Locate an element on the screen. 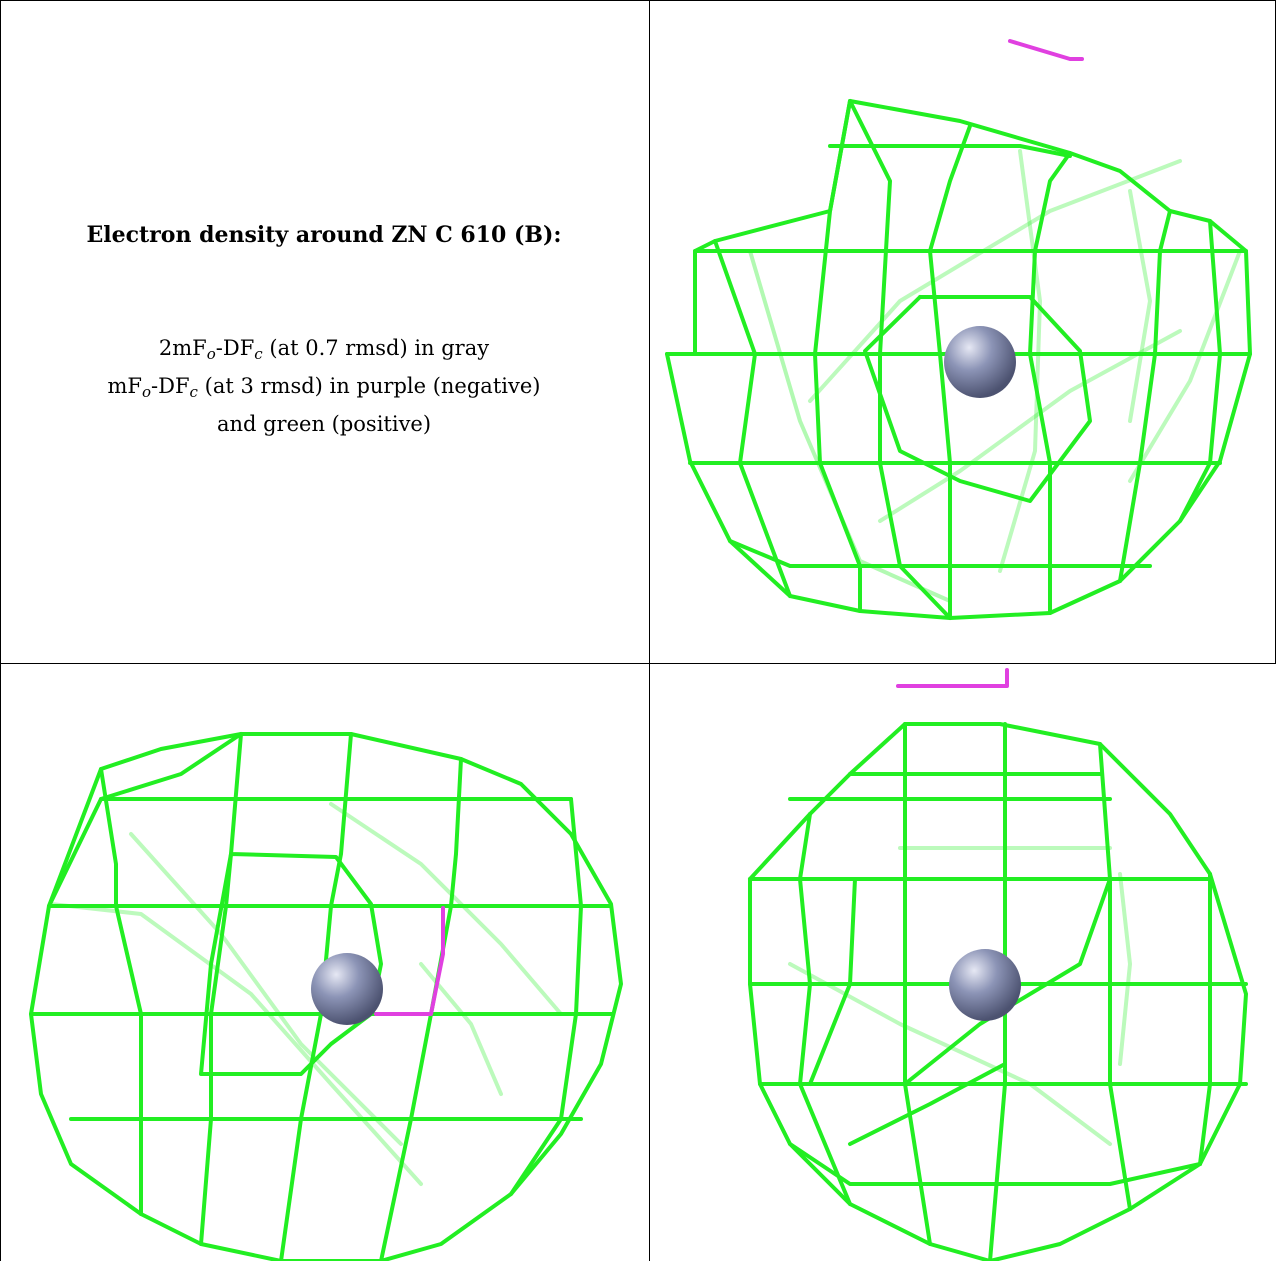  caption-line-2-prefix: mF is located at coordinates (124, 386).